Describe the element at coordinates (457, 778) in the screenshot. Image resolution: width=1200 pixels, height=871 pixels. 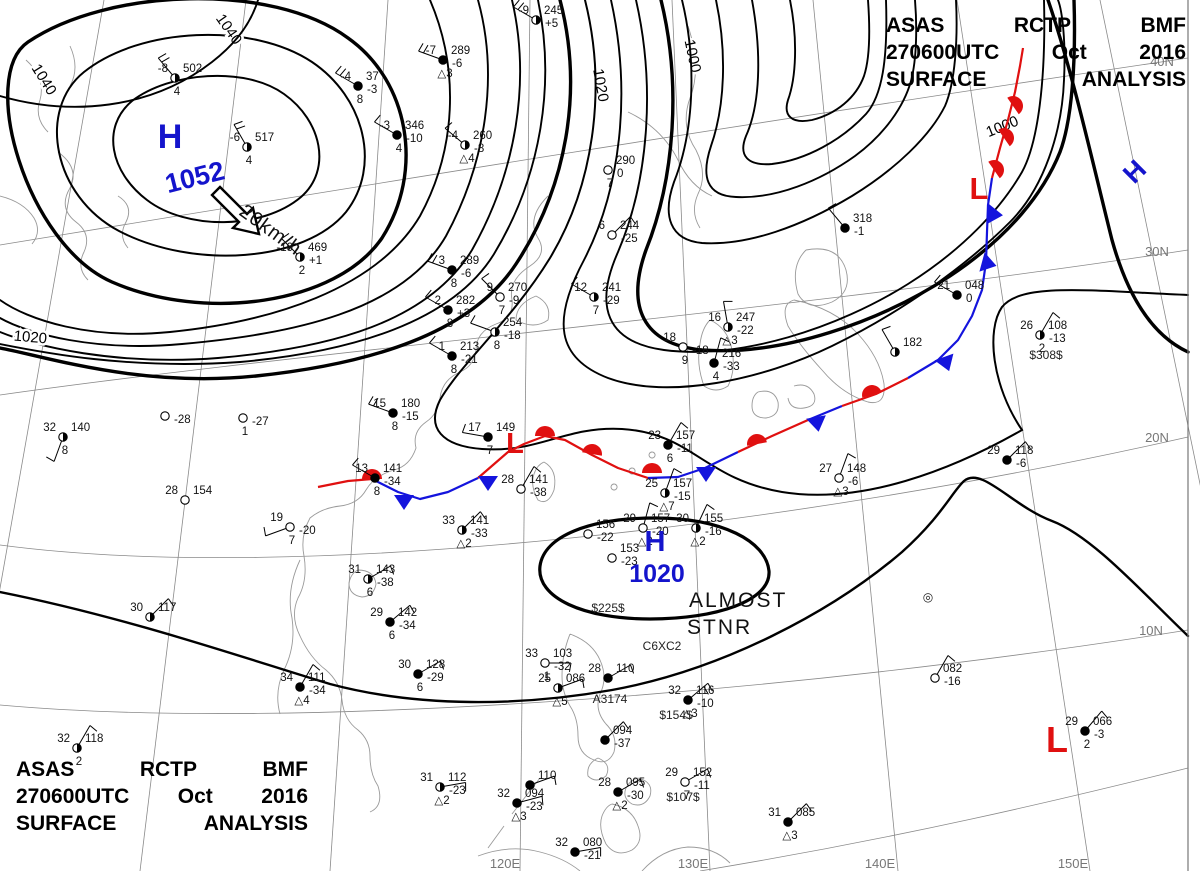
I see `station-pressure: 112` at that location.